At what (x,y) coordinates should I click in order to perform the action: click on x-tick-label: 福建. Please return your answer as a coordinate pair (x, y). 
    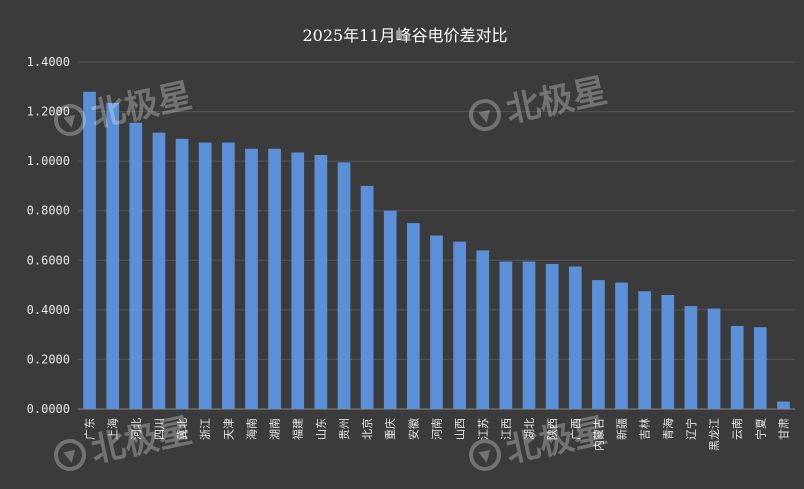
    Looking at the image, I should click on (298, 429).